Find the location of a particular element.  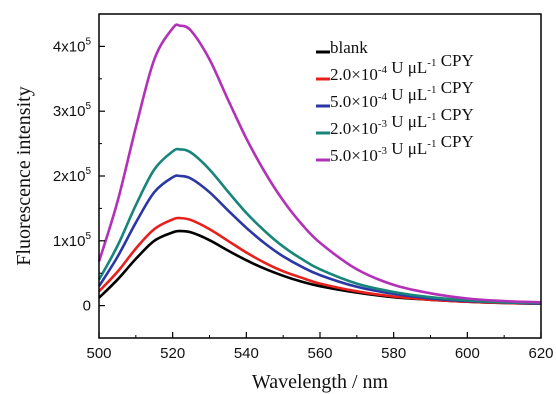

legend-label: 5.0×10-3 U μL-1 CPY is located at coordinates (402, 148).